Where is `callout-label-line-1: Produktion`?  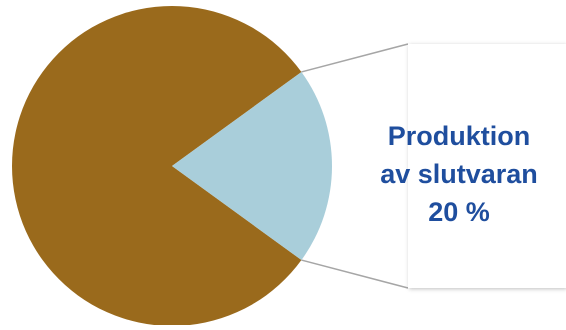
callout-label-line-1: Produktion is located at coordinates (459, 136).